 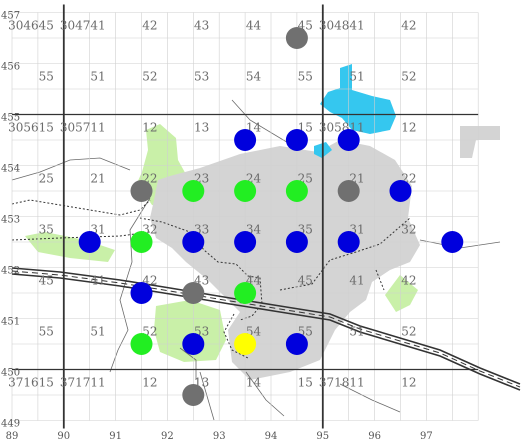 I want to click on y-axis-tick-label: 454, so click(x=10, y=169).